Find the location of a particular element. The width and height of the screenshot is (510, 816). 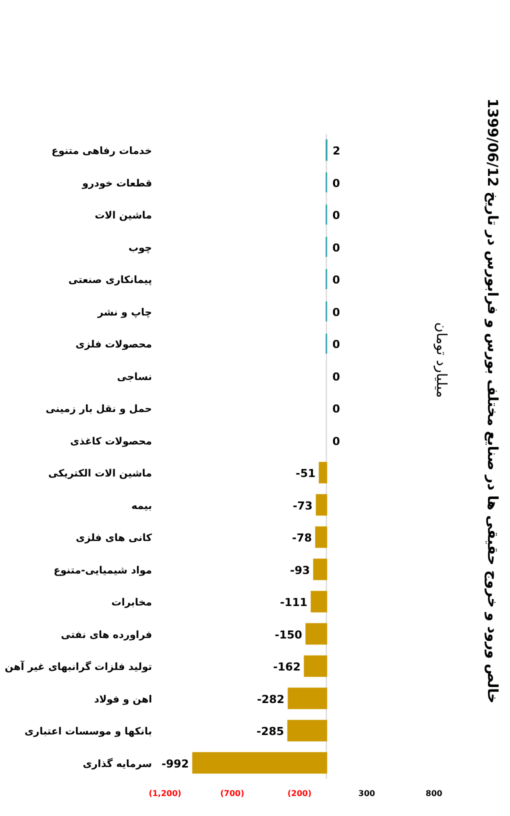

data-label: -93 is located at coordinates (300, 570).